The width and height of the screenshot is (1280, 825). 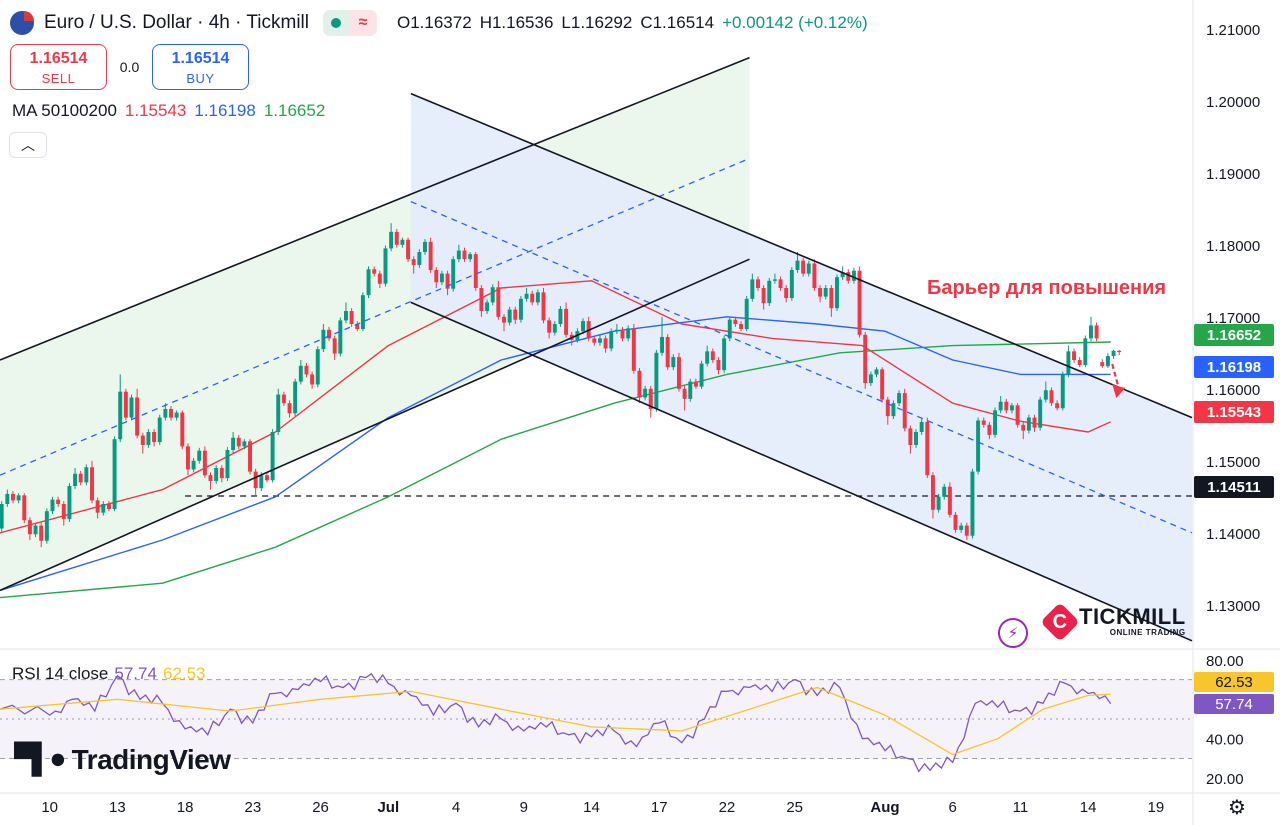 I want to click on chevron-up-icon: ︿, so click(x=28, y=145).